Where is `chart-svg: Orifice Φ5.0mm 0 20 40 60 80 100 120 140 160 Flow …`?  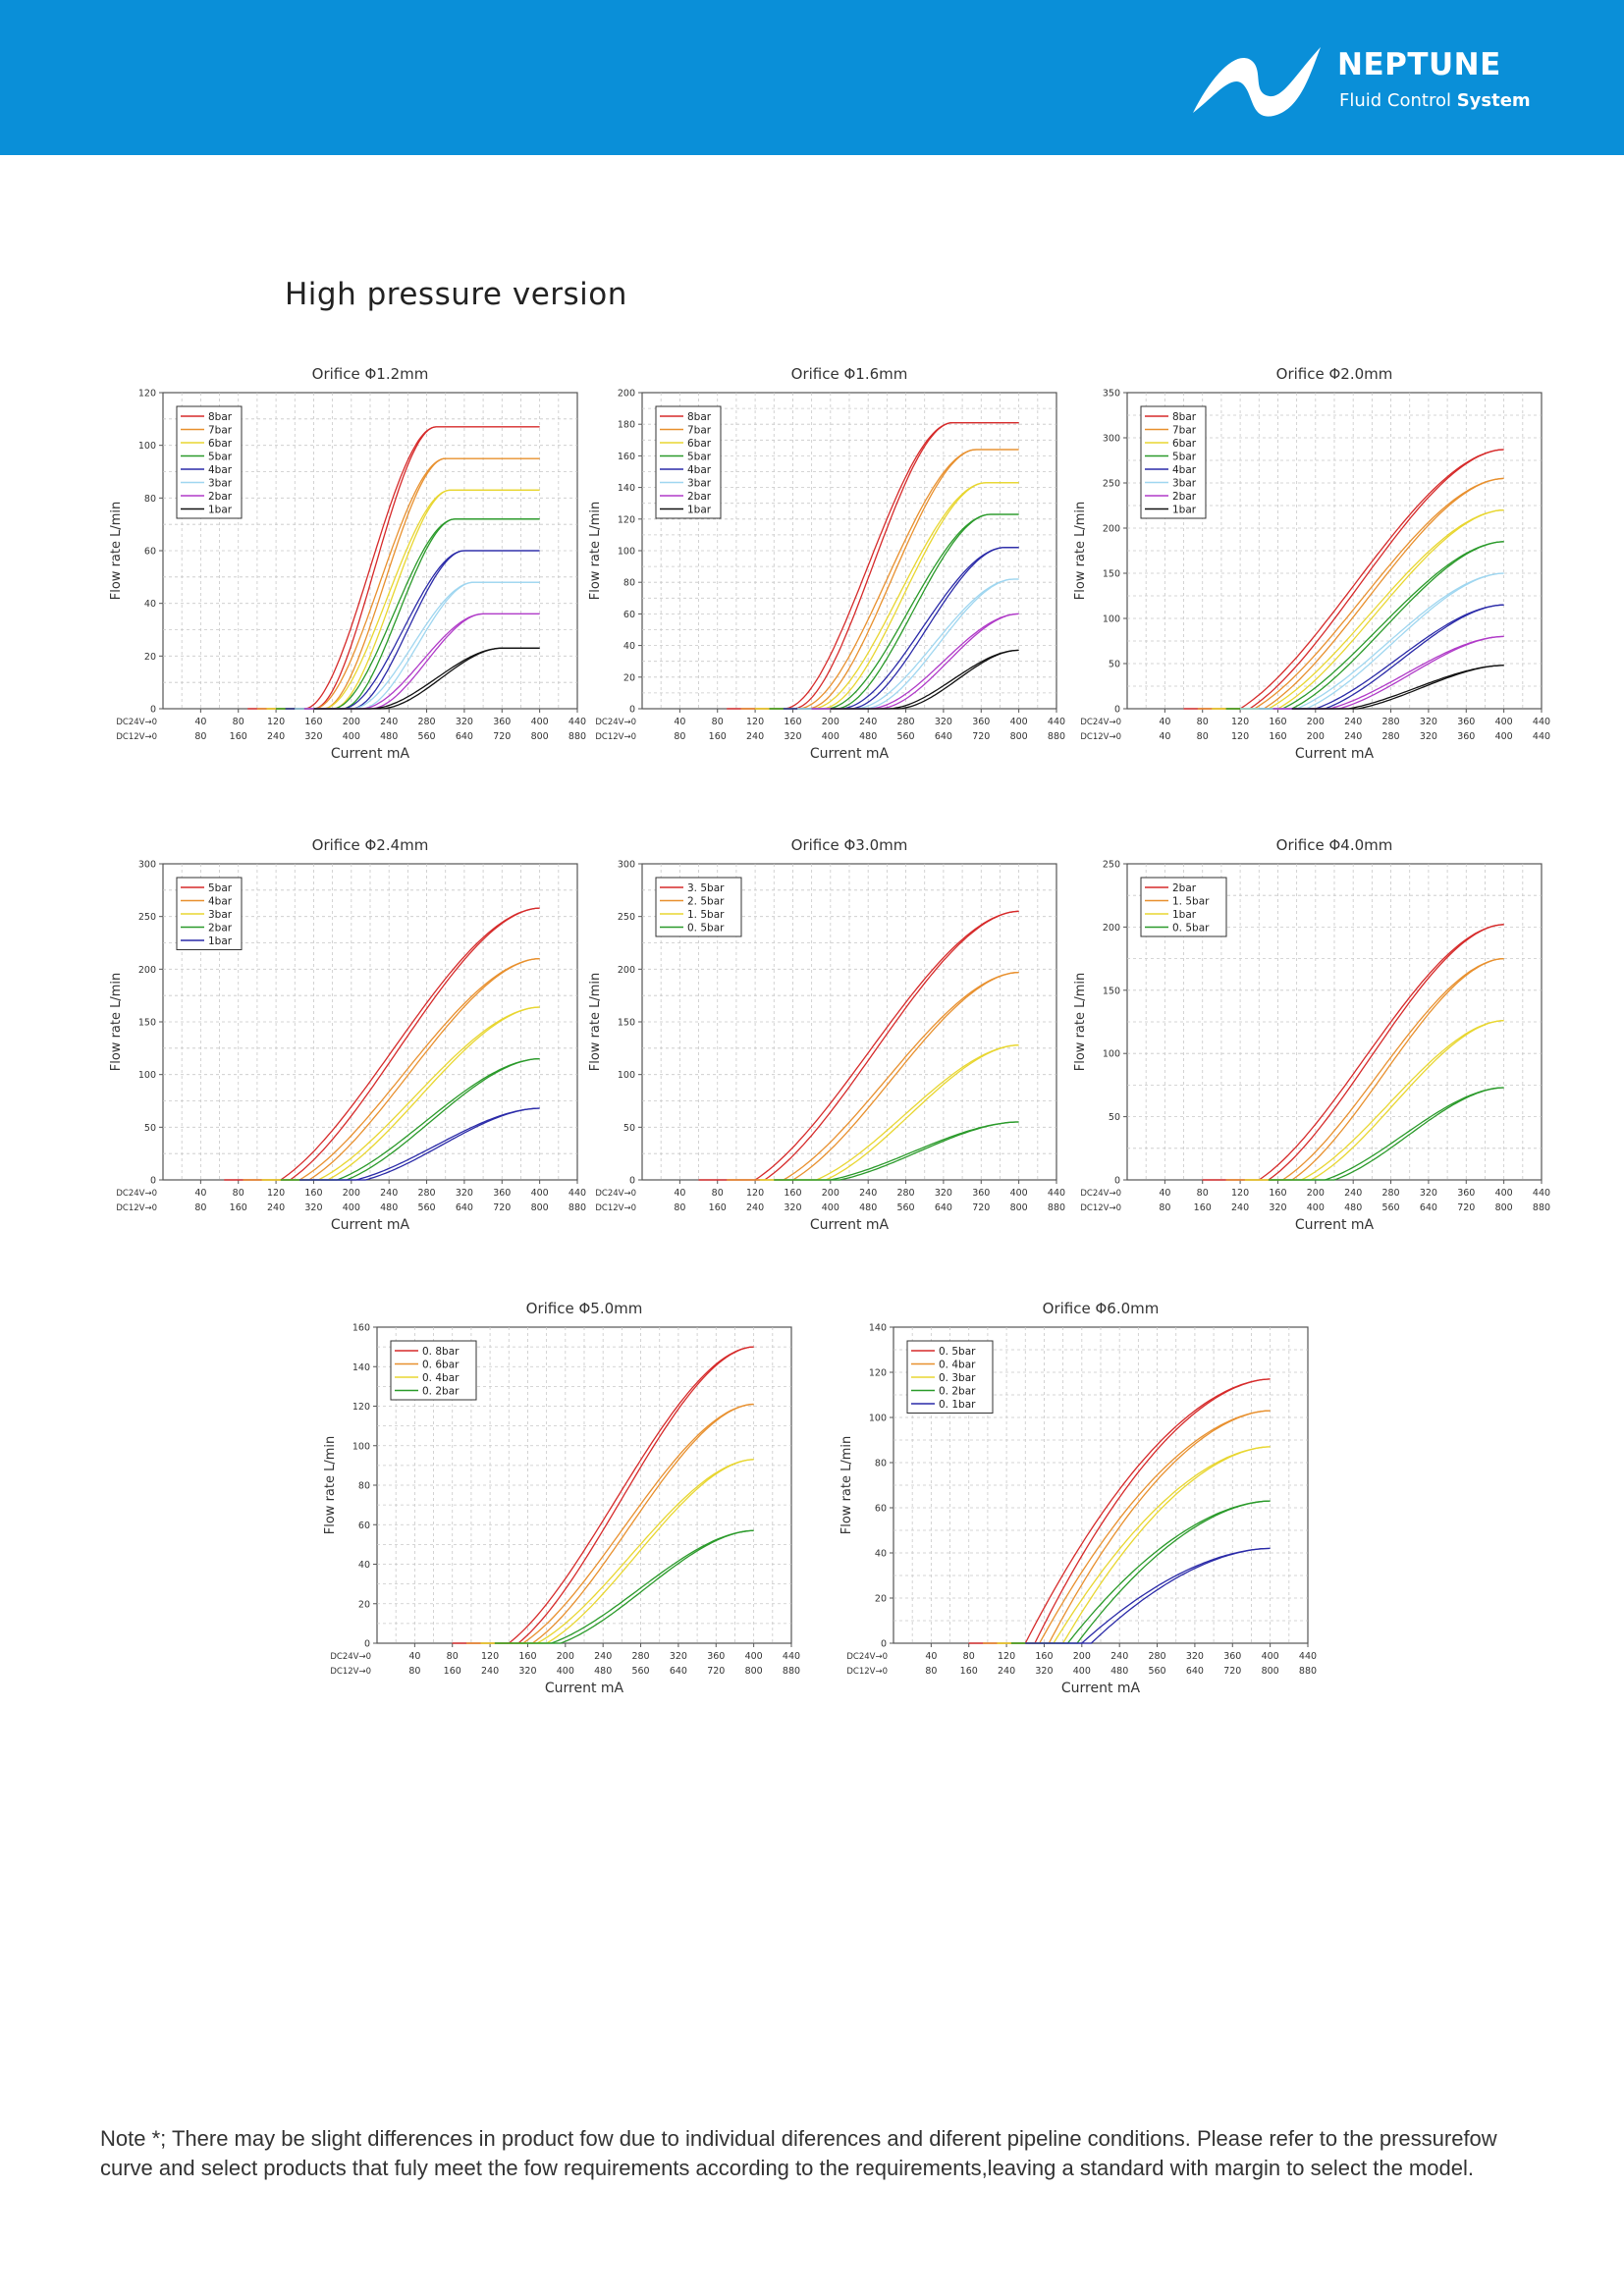
chart-svg: Orifice Φ5.0mm 0 20 40 60 80 100 120 140 160 Flow … is located at coordinates (561, 1498).